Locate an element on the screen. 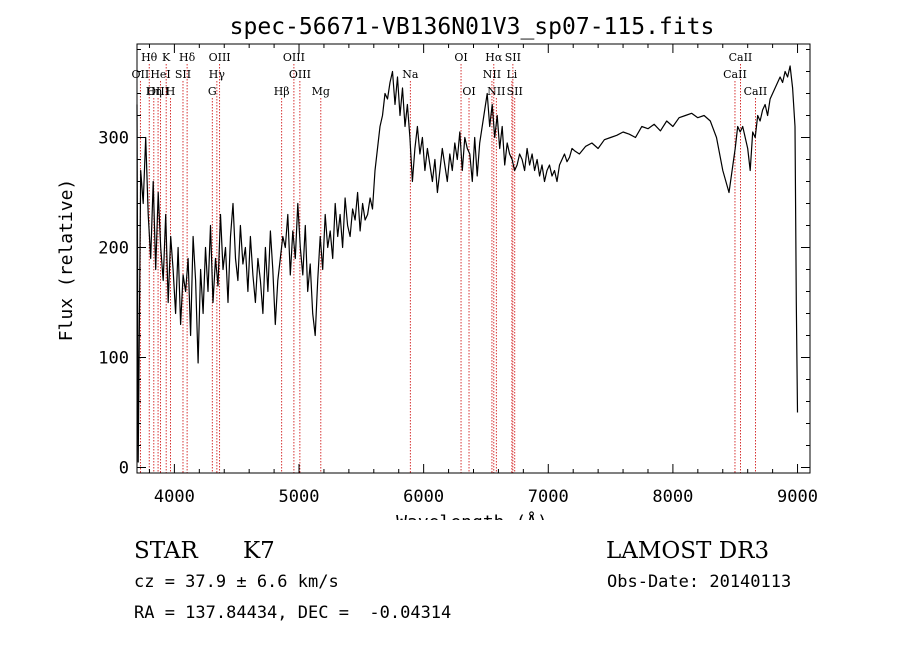 The height and width of the screenshot is (649, 900). line-marker-label-11: G is located at coordinates (212, 91).